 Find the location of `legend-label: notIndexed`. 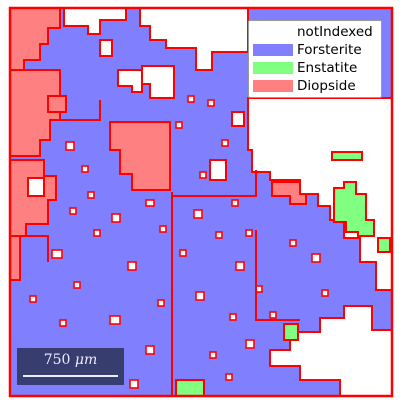

legend-label: notIndexed is located at coordinates (335, 32).